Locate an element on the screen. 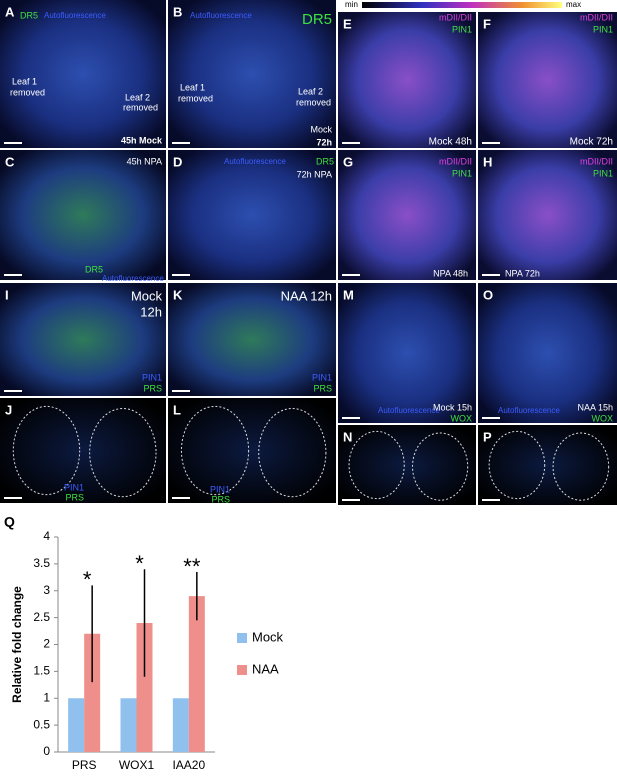 The height and width of the screenshot is (778, 617). panel-letter: A is located at coordinates (10, 11).